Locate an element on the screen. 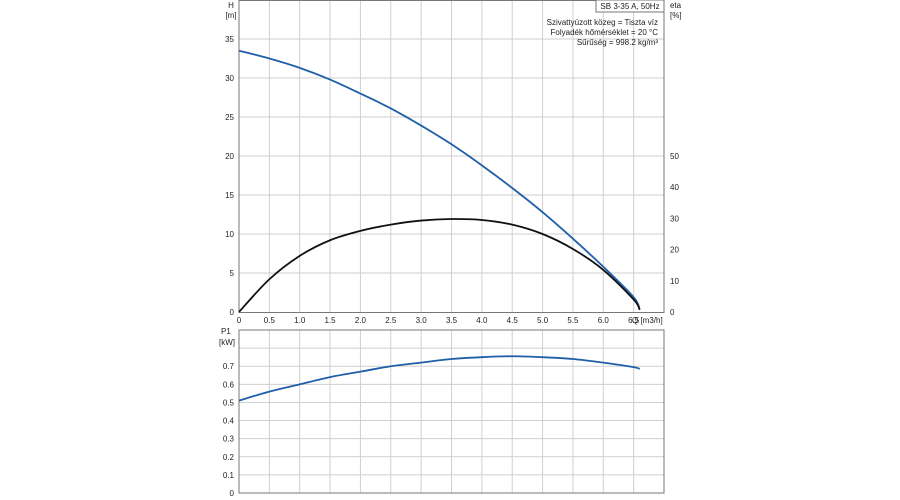 The image size is (900, 500). x-tick-label: 4.0 is located at coordinates (482, 320).